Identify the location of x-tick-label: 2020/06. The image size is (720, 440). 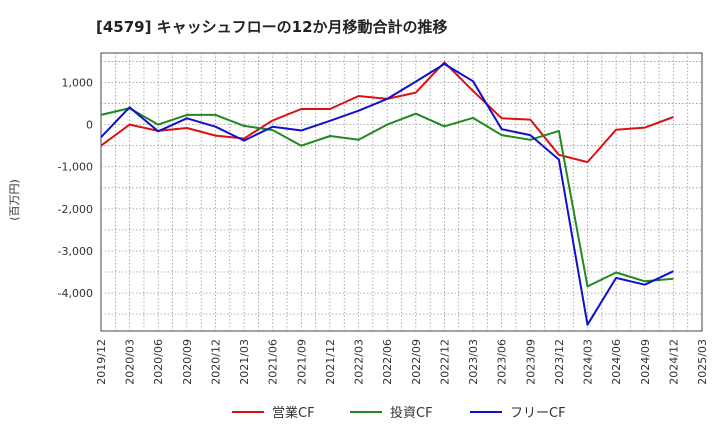
(158, 362).